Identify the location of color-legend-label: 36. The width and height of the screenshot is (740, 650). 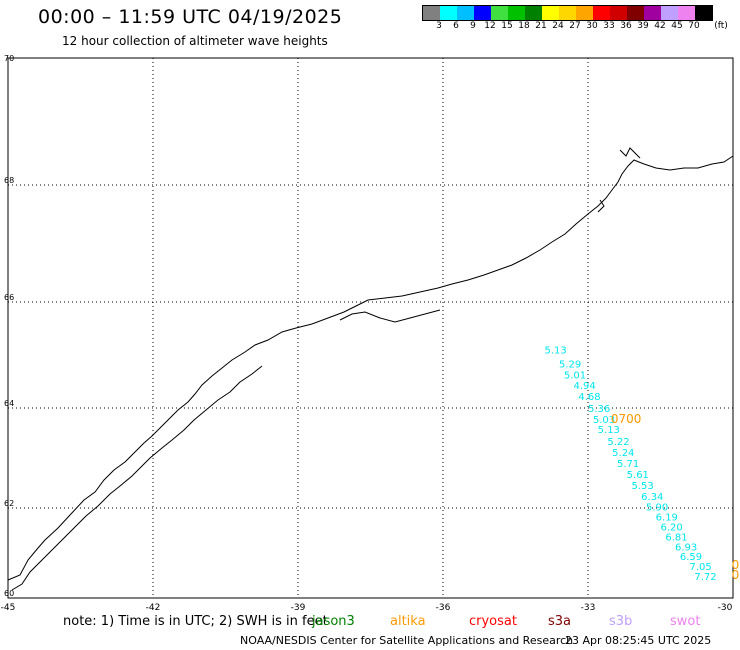
(626, 26).